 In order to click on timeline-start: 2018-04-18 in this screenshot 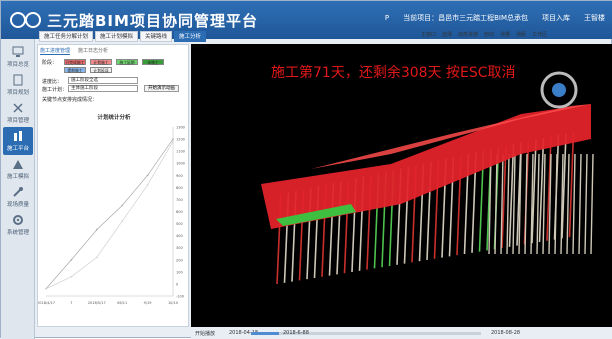, I will do `click(244, 333)`.